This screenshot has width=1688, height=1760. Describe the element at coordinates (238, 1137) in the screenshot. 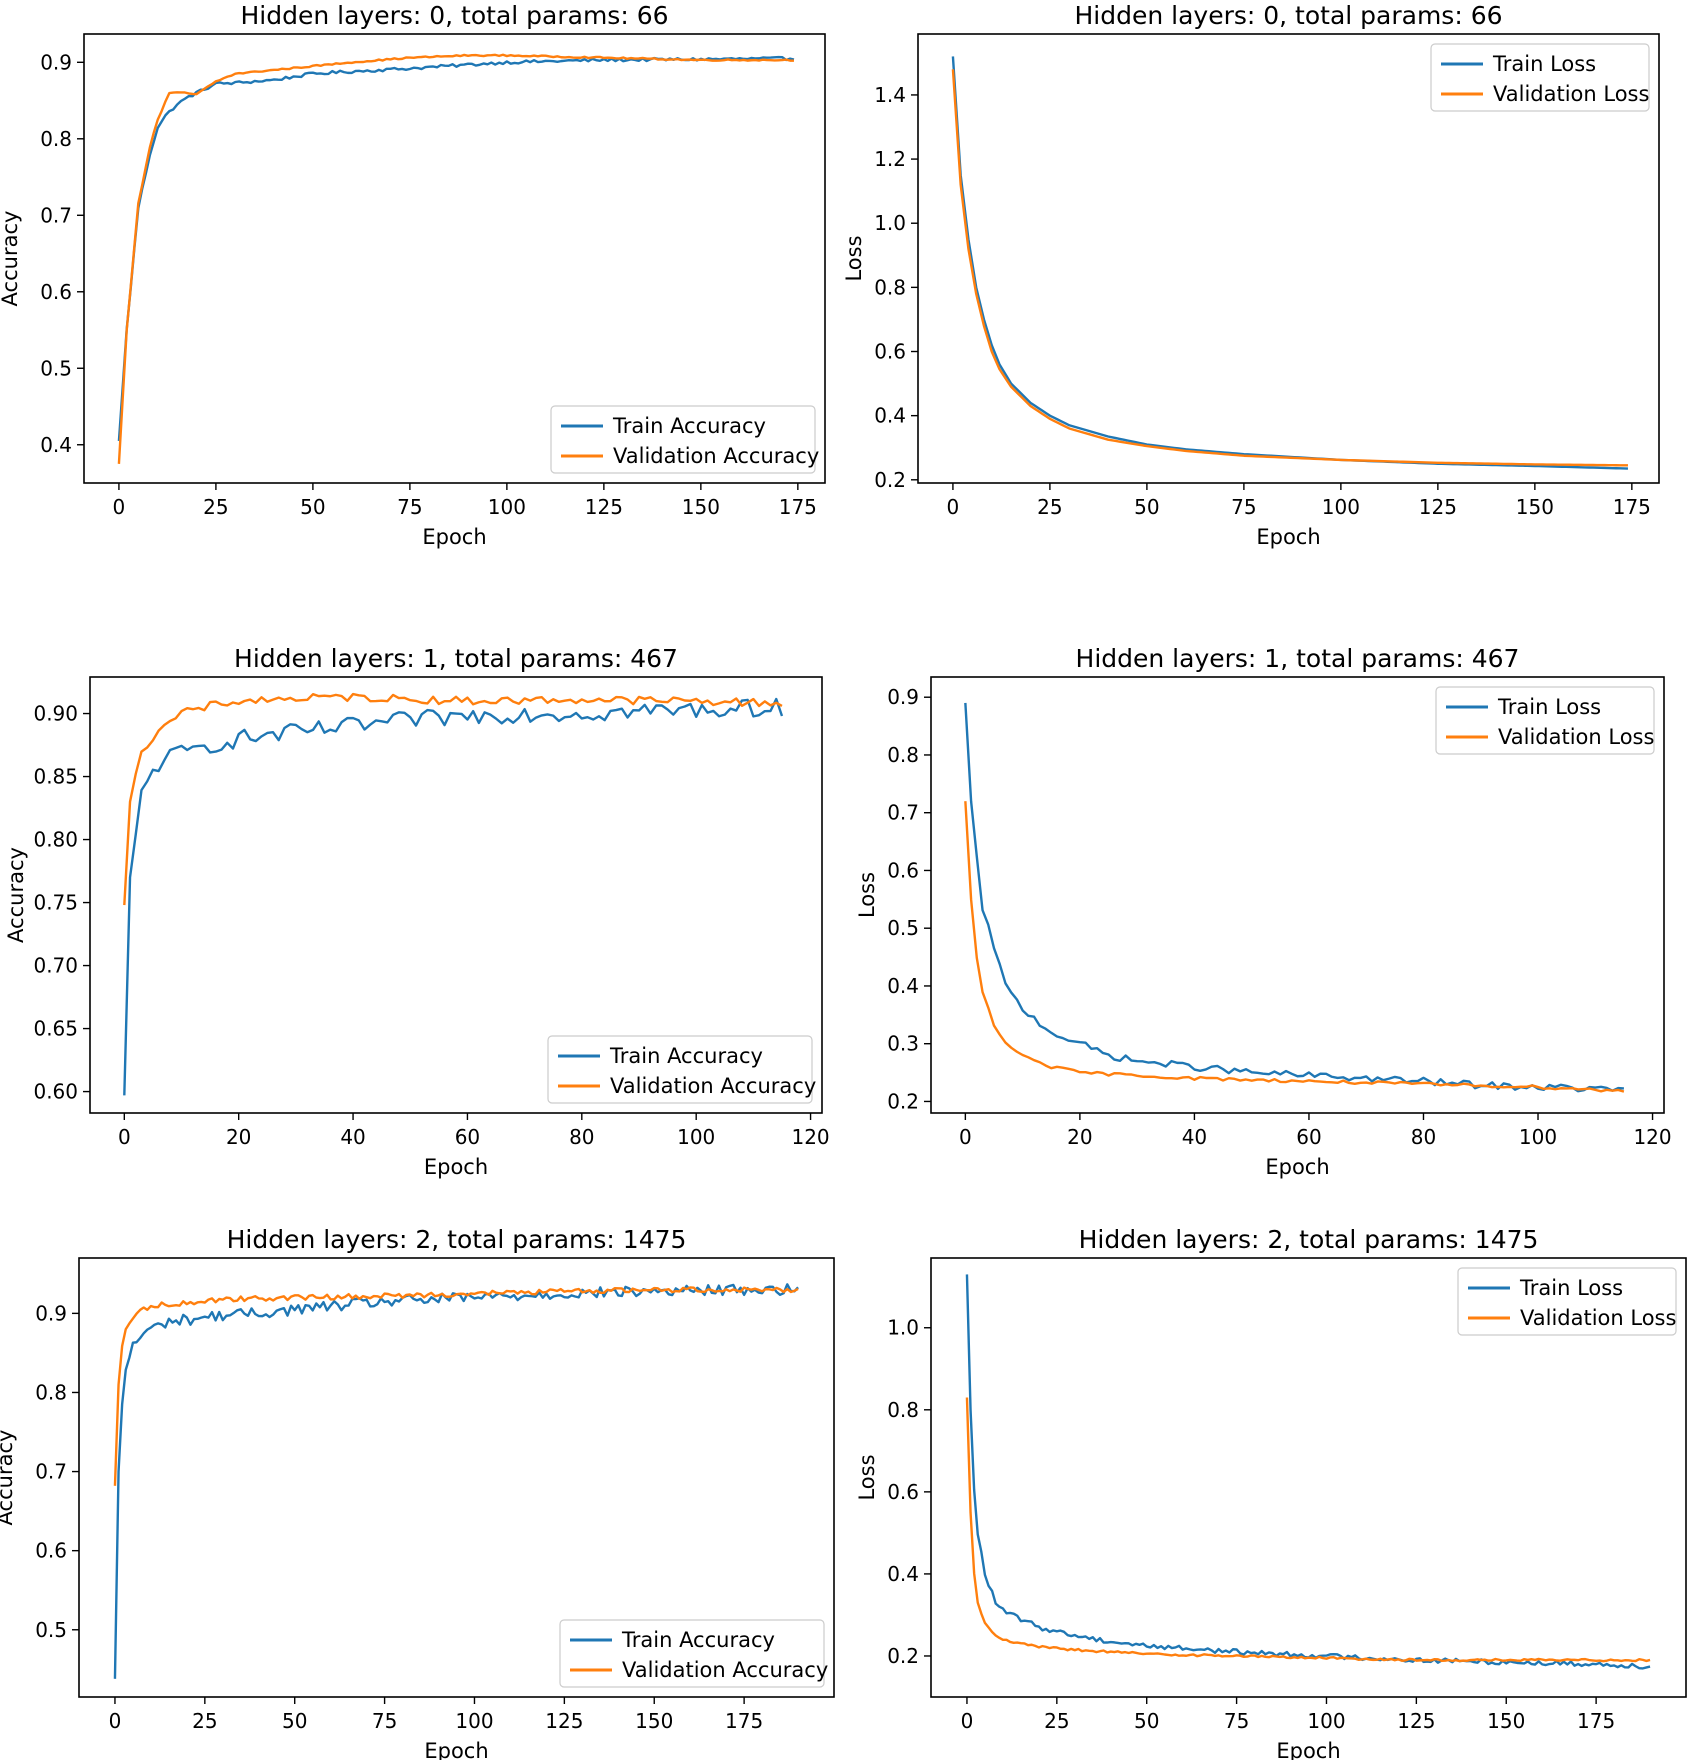

I see `x-tick-label: 20` at that location.